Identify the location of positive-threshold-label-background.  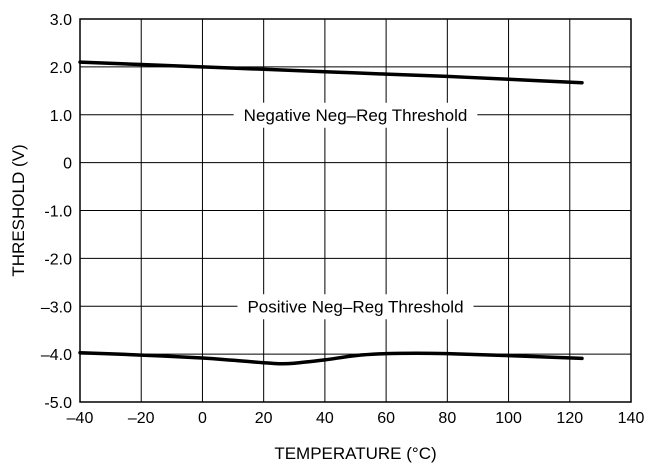
(355, 307).